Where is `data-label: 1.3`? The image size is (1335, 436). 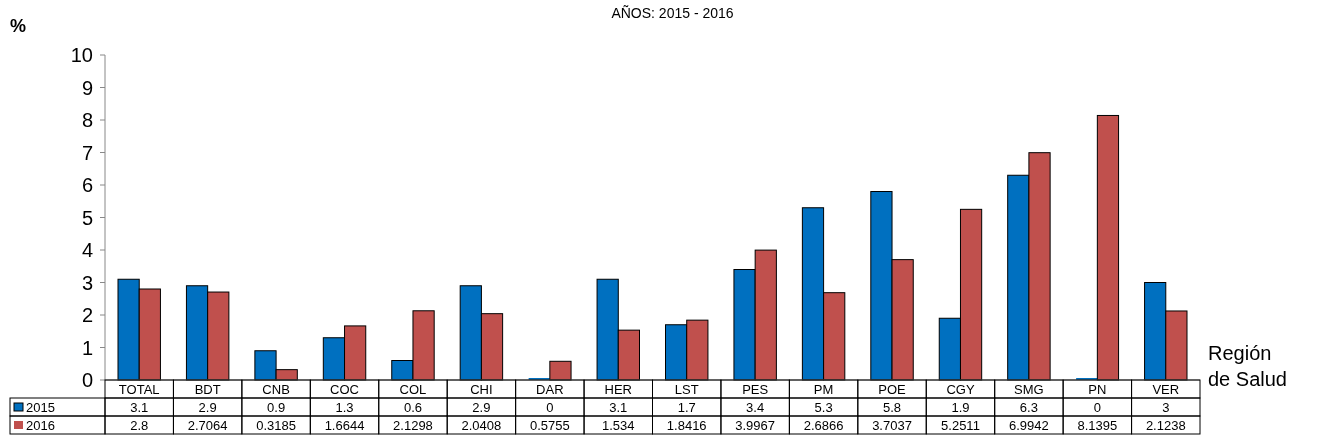 data-label: 1.3 is located at coordinates (344, 407).